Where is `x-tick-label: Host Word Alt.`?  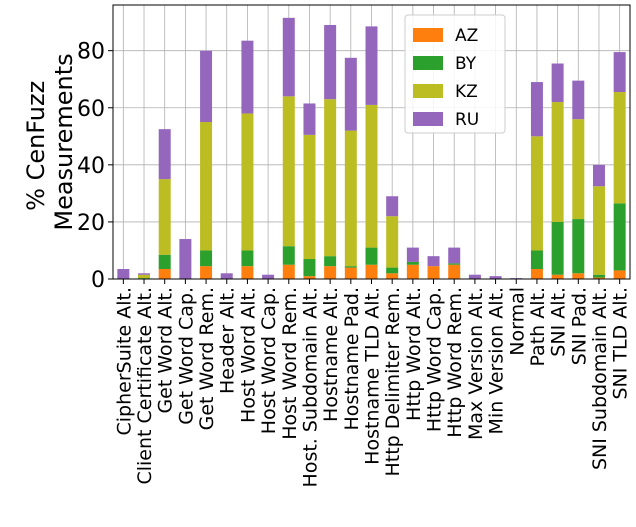
x-tick-label: Host Word Alt. is located at coordinates (248, 355).